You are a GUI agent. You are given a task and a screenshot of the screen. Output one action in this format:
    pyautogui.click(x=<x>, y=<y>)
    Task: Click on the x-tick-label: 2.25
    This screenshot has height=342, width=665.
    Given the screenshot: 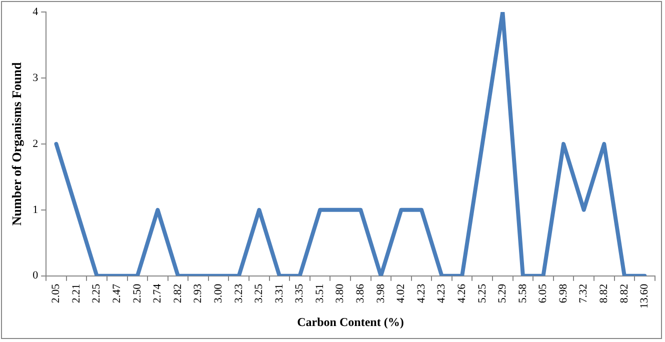 What is the action you would take?
    pyautogui.click(x=96, y=293)
    